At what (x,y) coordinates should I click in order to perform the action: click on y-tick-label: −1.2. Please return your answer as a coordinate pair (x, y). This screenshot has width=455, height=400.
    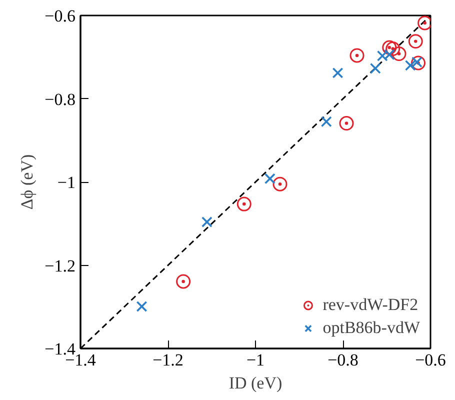
    Looking at the image, I should click on (60, 266).